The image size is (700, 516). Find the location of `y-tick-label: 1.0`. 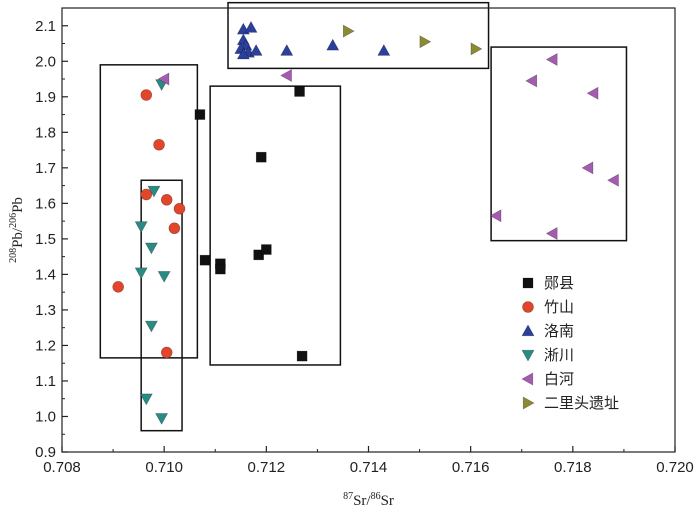

y-tick-label: 1.0 is located at coordinates (45, 416).